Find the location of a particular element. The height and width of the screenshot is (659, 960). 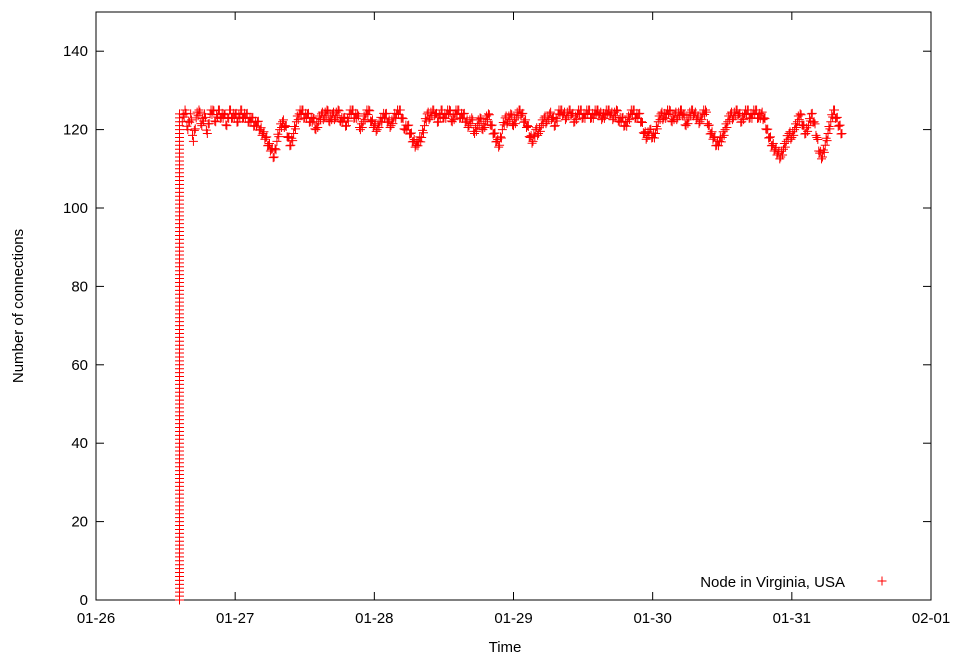

x-tick-label: 01-31 is located at coordinates (792, 618).